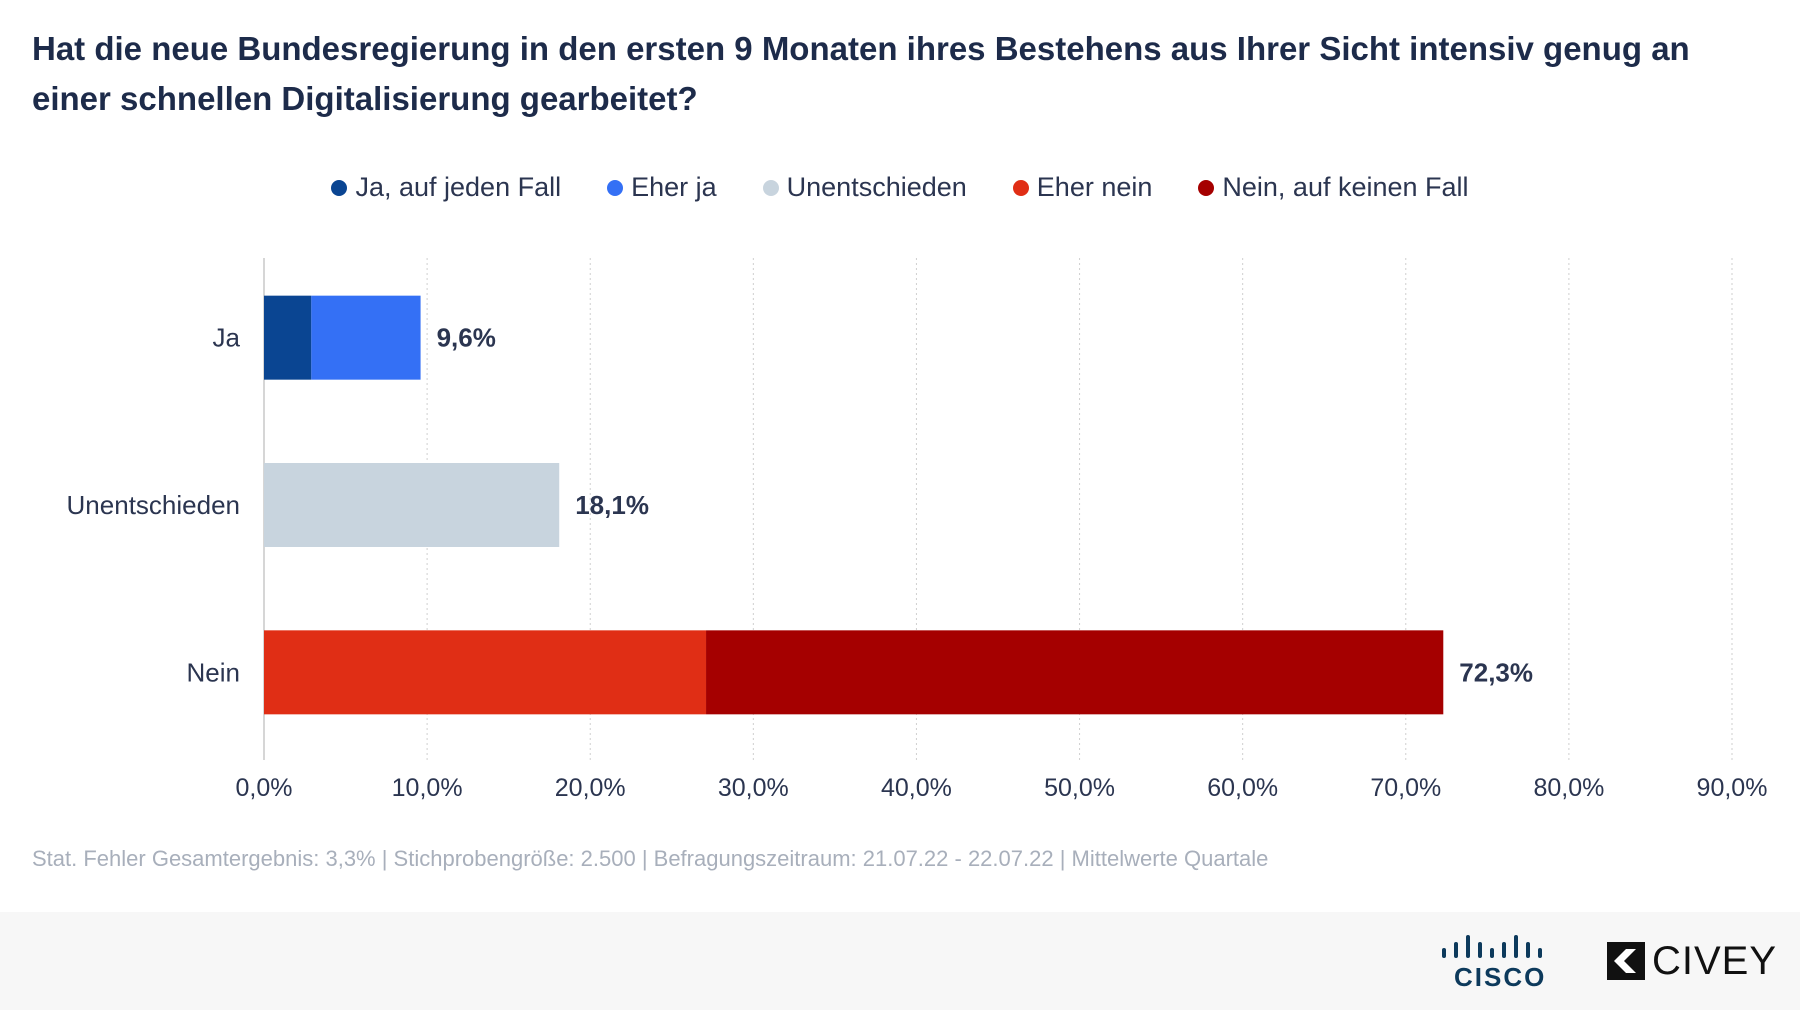  Describe the element at coordinates (1405, 788) in the screenshot. I see `x-tick-label: 70,0%` at that location.